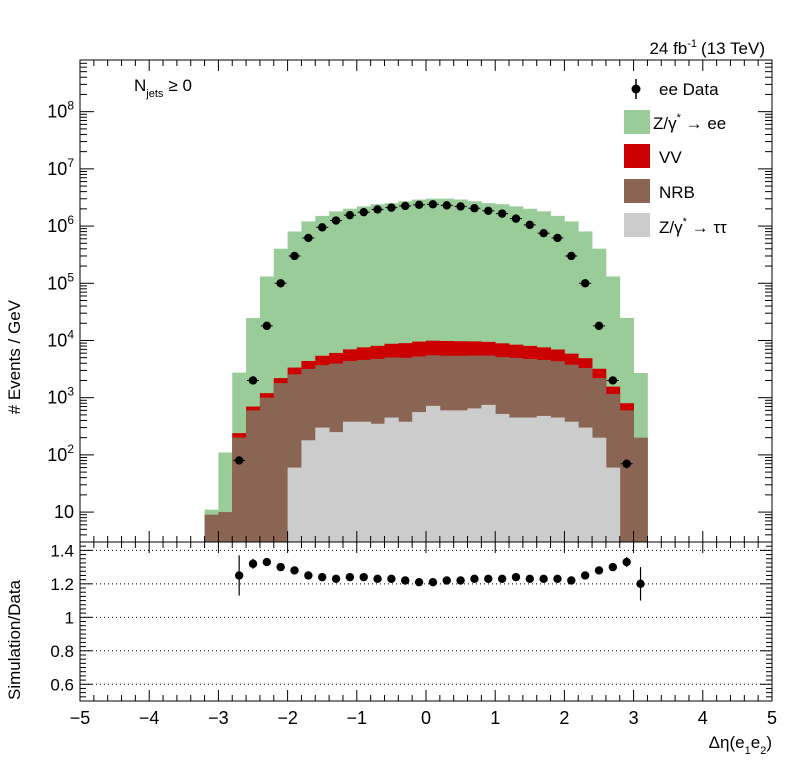  What do you see at coordinates (689, 89) in the screenshot?
I see `legend-label-data: ee Data` at bounding box center [689, 89].